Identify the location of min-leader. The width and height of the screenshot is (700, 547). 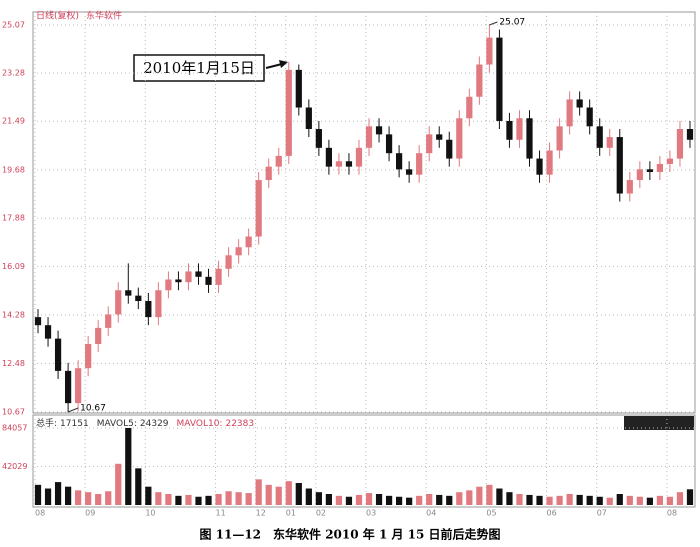
(73, 410).